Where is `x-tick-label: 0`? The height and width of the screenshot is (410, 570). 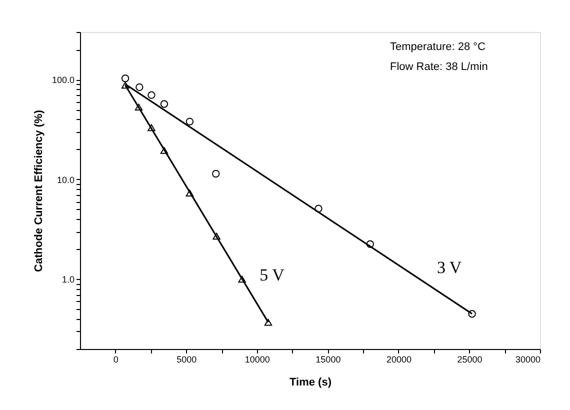
x-tick-label: 0 is located at coordinates (115, 359).